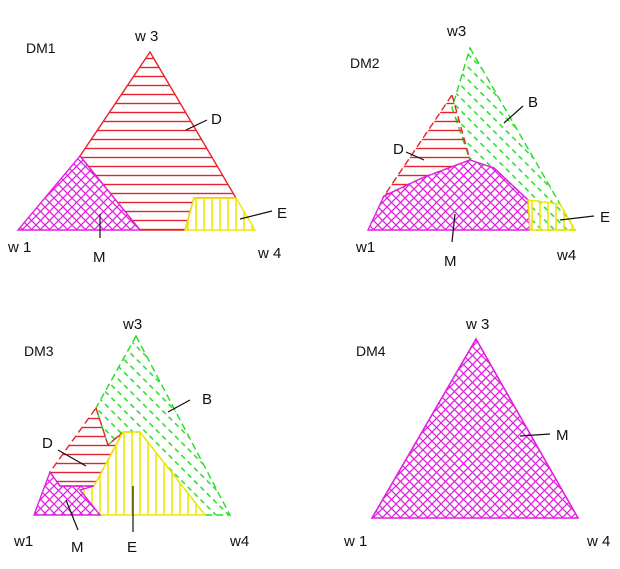 This screenshot has height=569, width=620. I want to click on panel-title: DM4, so click(371, 351).